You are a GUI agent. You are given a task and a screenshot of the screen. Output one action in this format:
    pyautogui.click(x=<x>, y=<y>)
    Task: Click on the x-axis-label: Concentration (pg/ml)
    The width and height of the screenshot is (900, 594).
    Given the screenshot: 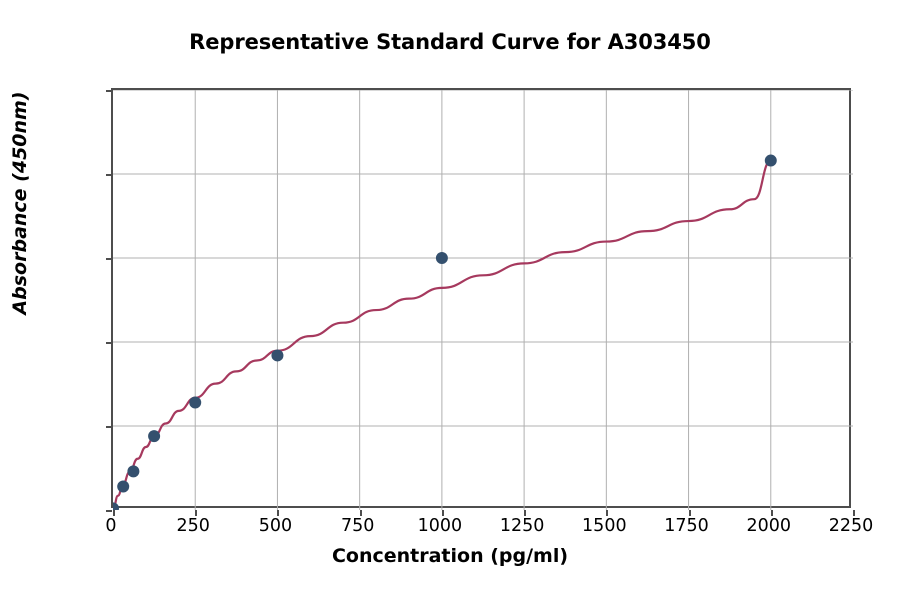 What is the action you would take?
    pyautogui.click(x=450, y=556)
    